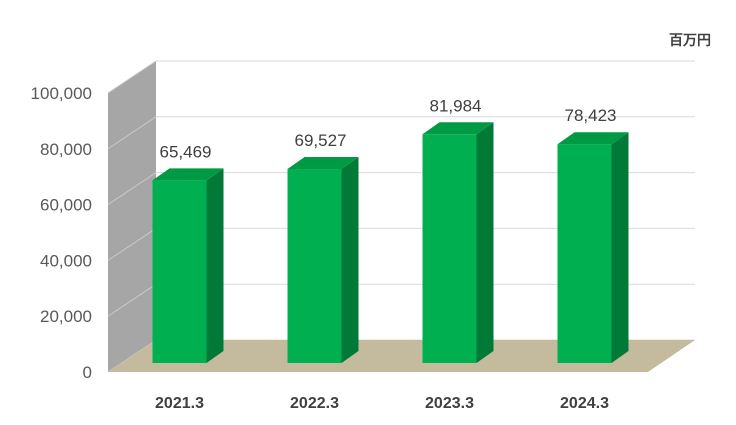 Image resolution: width=736 pixels, height=425 pixels. What do you see at coordinates (456, 105) in the screenshot?
I see `data-label: 81,984` at bounding box center [456, 105].